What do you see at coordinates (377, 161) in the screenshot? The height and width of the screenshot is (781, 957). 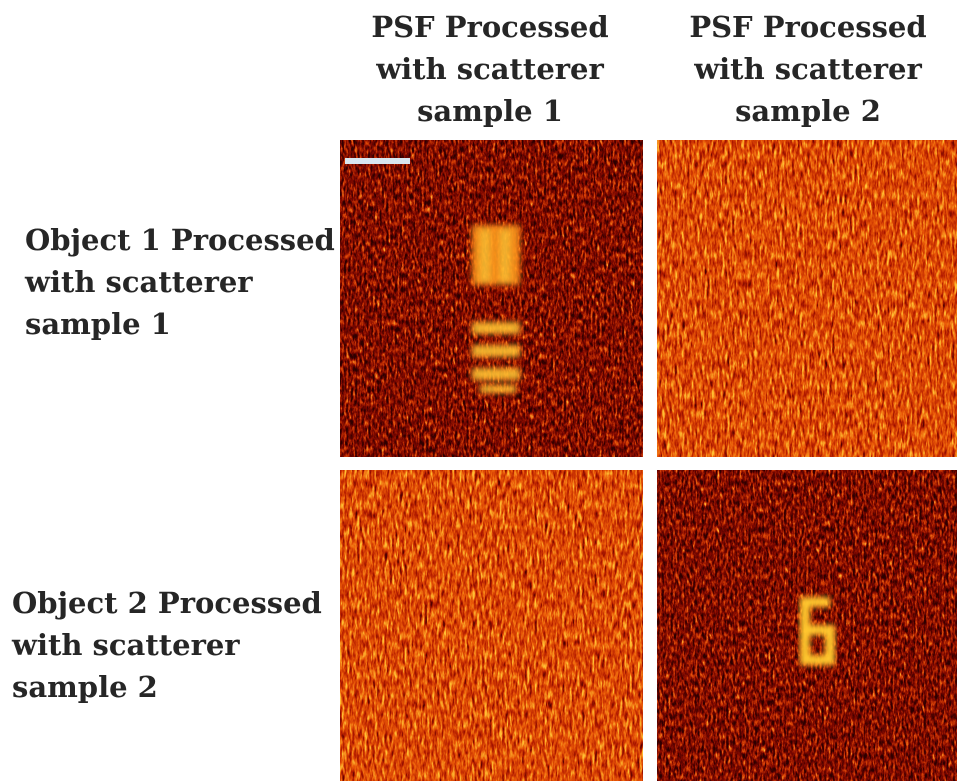 I see `scale-bar` at bounding box center [377, 161].